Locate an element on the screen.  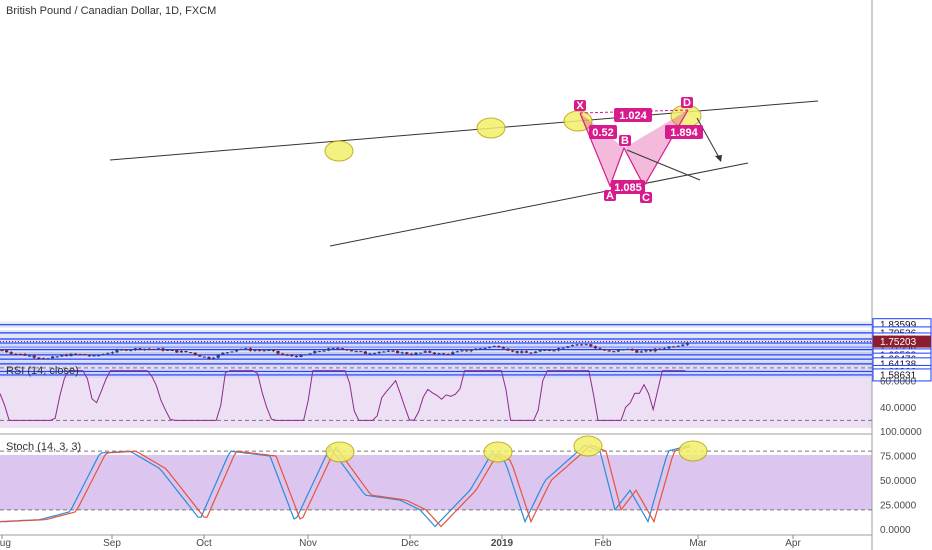
level-label: 1.83599 is located at coordinates (898, 325).